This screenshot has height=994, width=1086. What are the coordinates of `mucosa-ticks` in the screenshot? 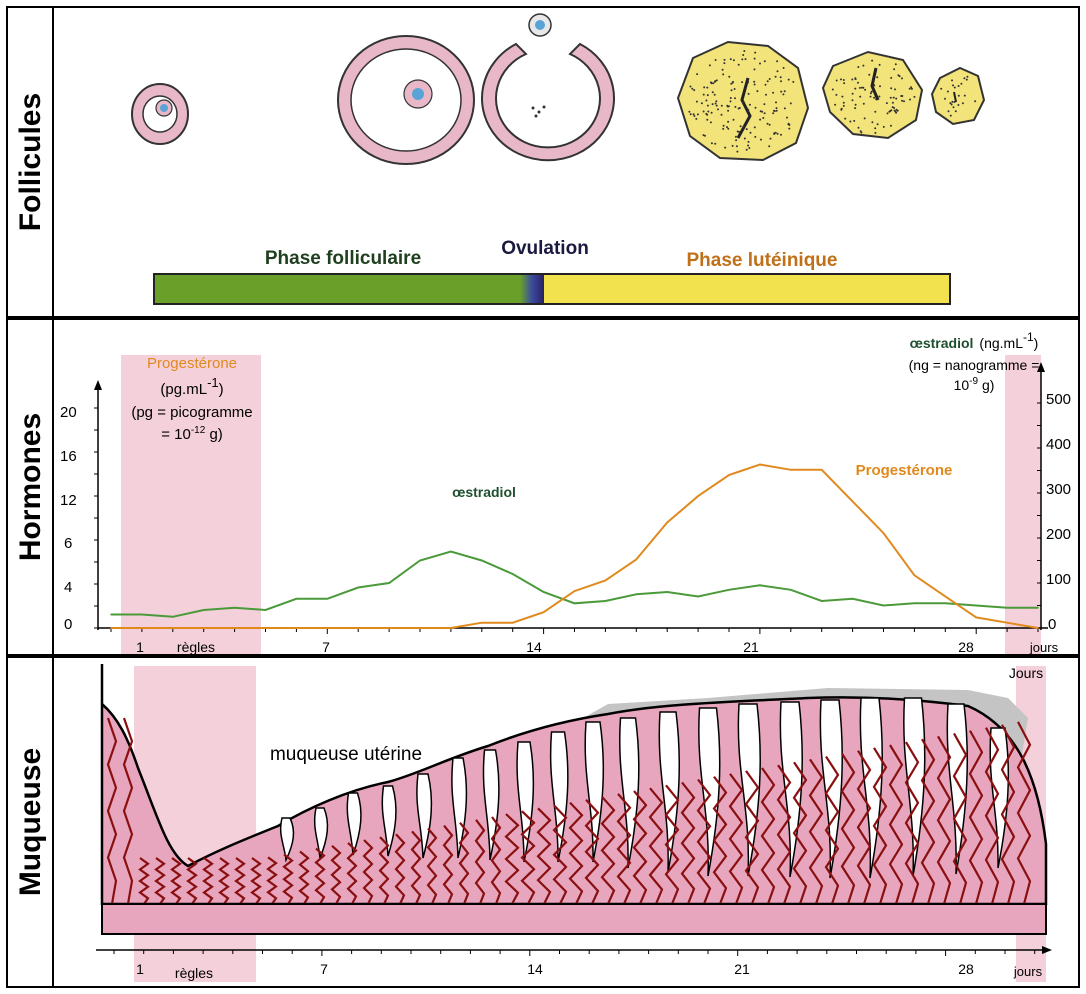 It's located at (574, 953).